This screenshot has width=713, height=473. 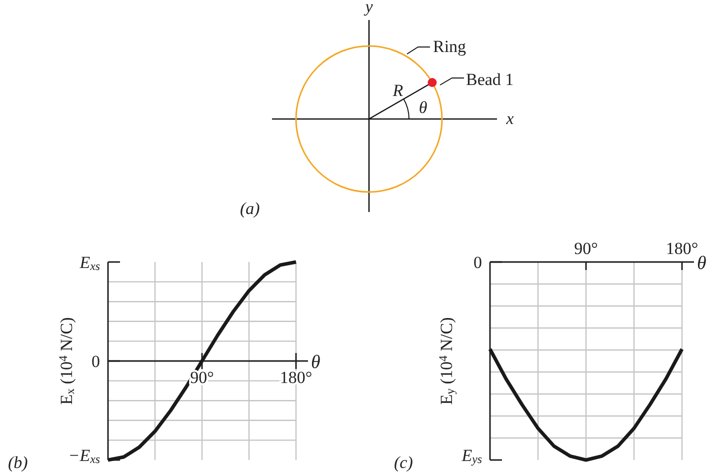 I want to click on text: x, so click(x=509, y=118).